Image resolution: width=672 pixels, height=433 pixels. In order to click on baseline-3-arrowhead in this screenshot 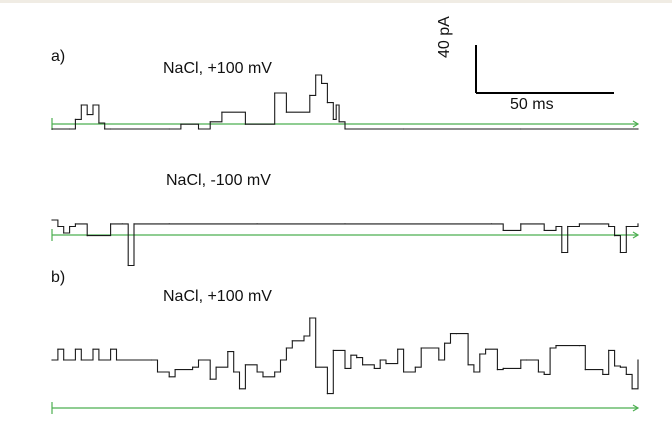, I will do `click(636, 408)`.